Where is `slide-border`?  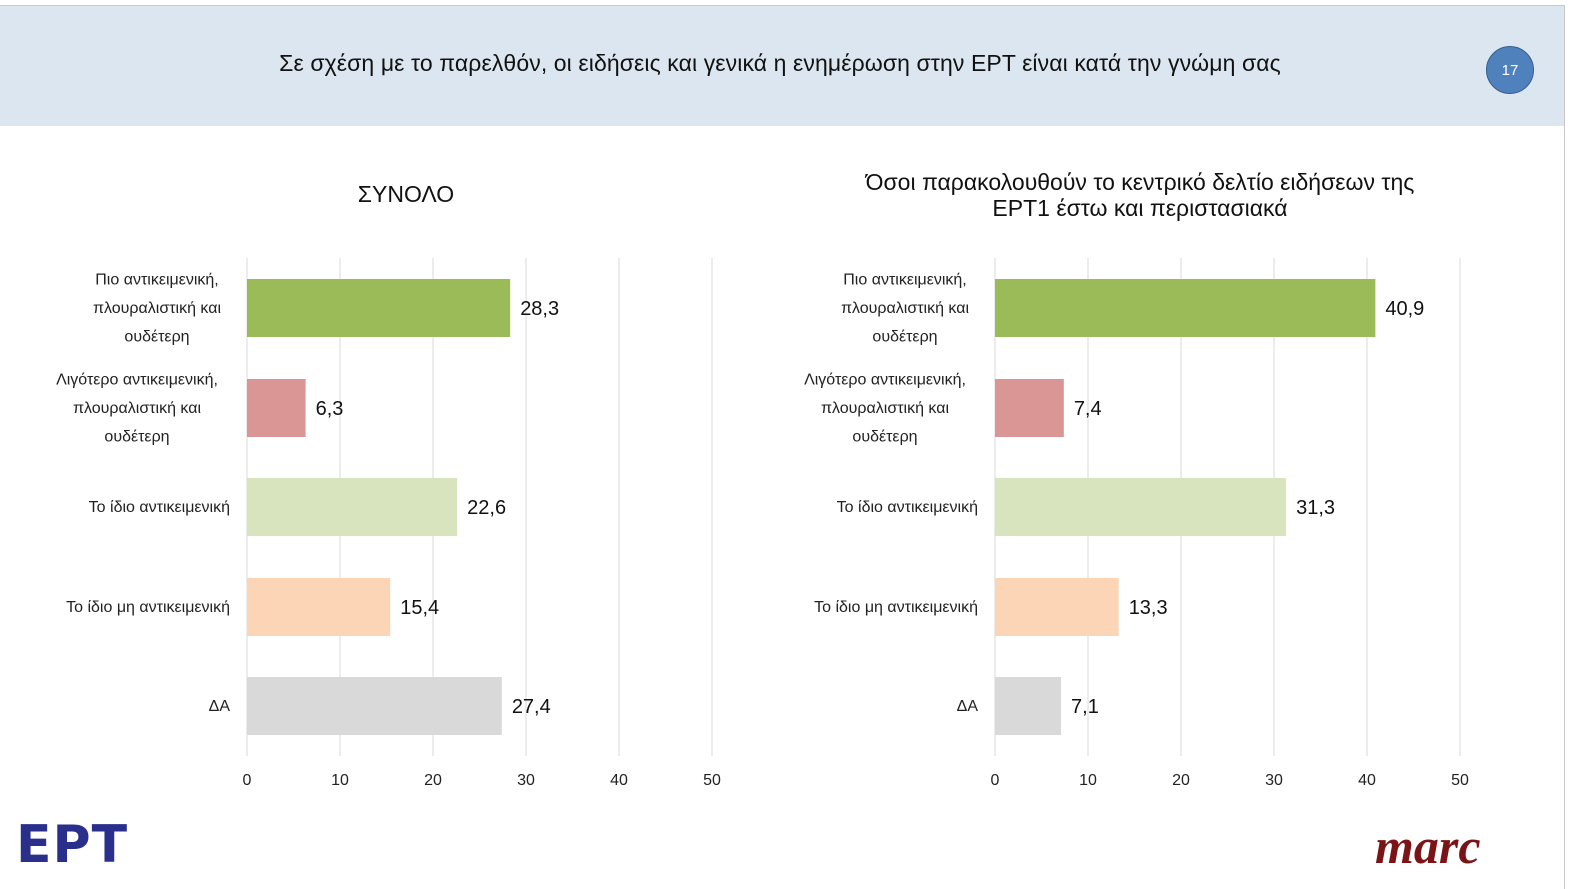
slide-border is located at coordinates (1564, 447).